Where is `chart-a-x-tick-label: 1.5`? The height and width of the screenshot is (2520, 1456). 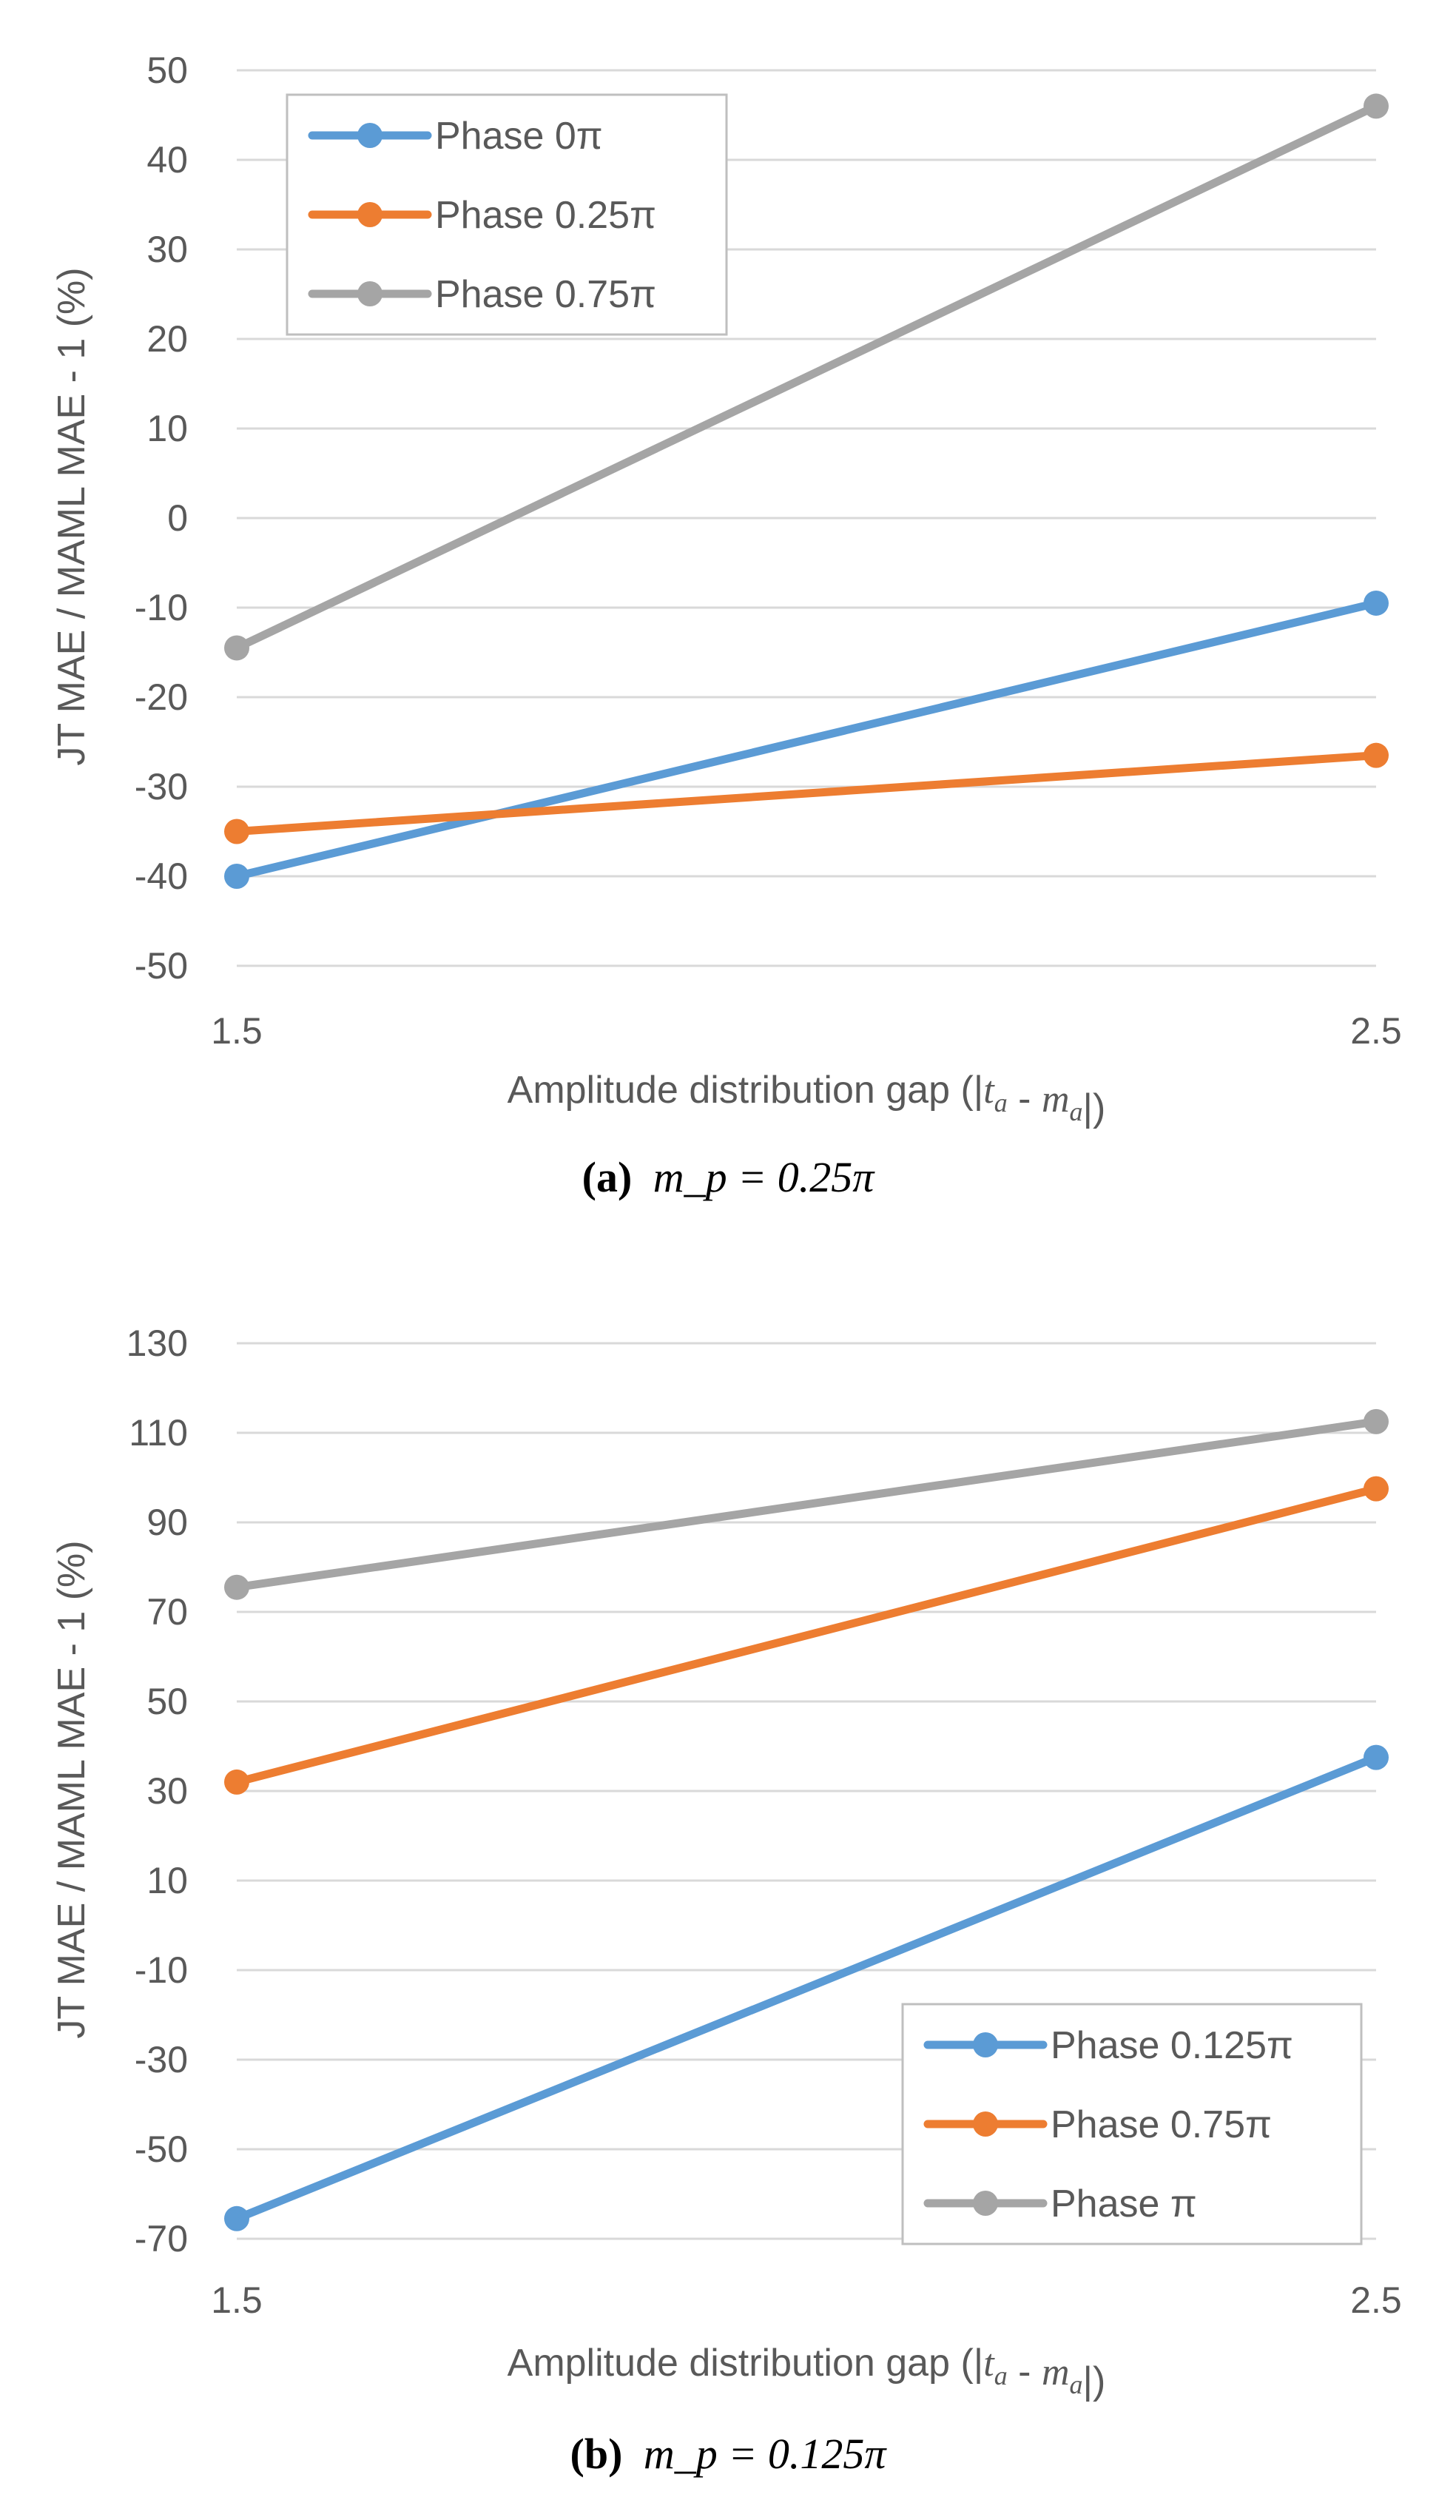
chart-a-x-tick-label: 1.5 is located at coordinates (237, 1031).